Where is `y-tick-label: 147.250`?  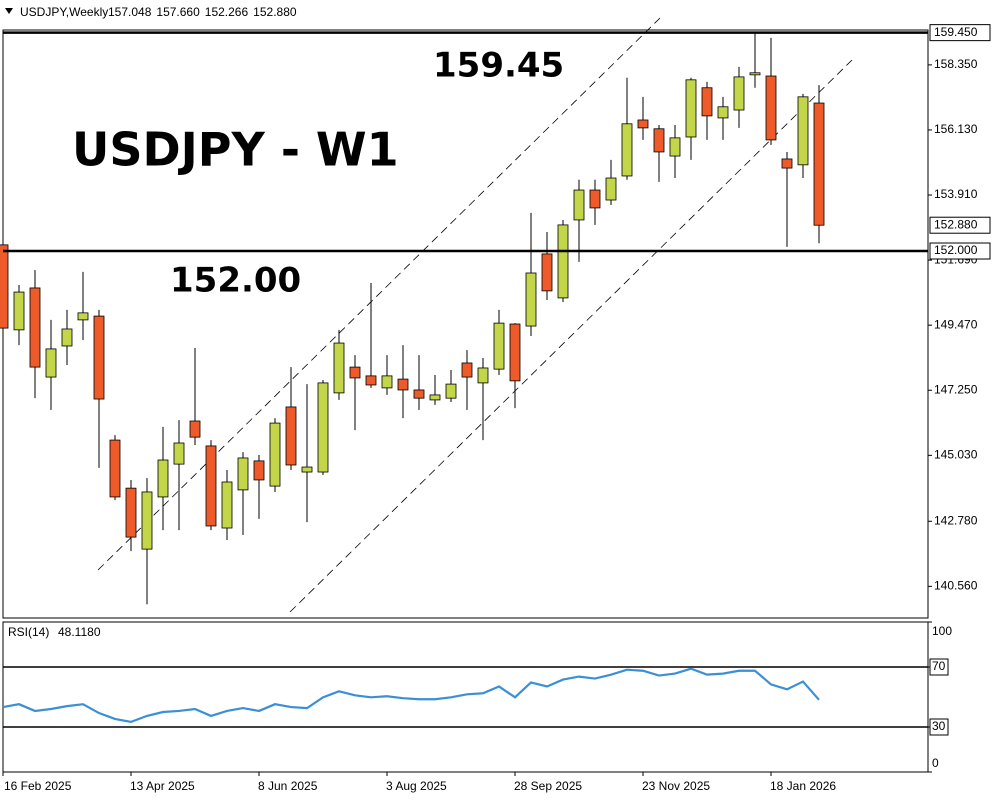 y-tick-label: 147.250 is located at coordinates (956, 389).